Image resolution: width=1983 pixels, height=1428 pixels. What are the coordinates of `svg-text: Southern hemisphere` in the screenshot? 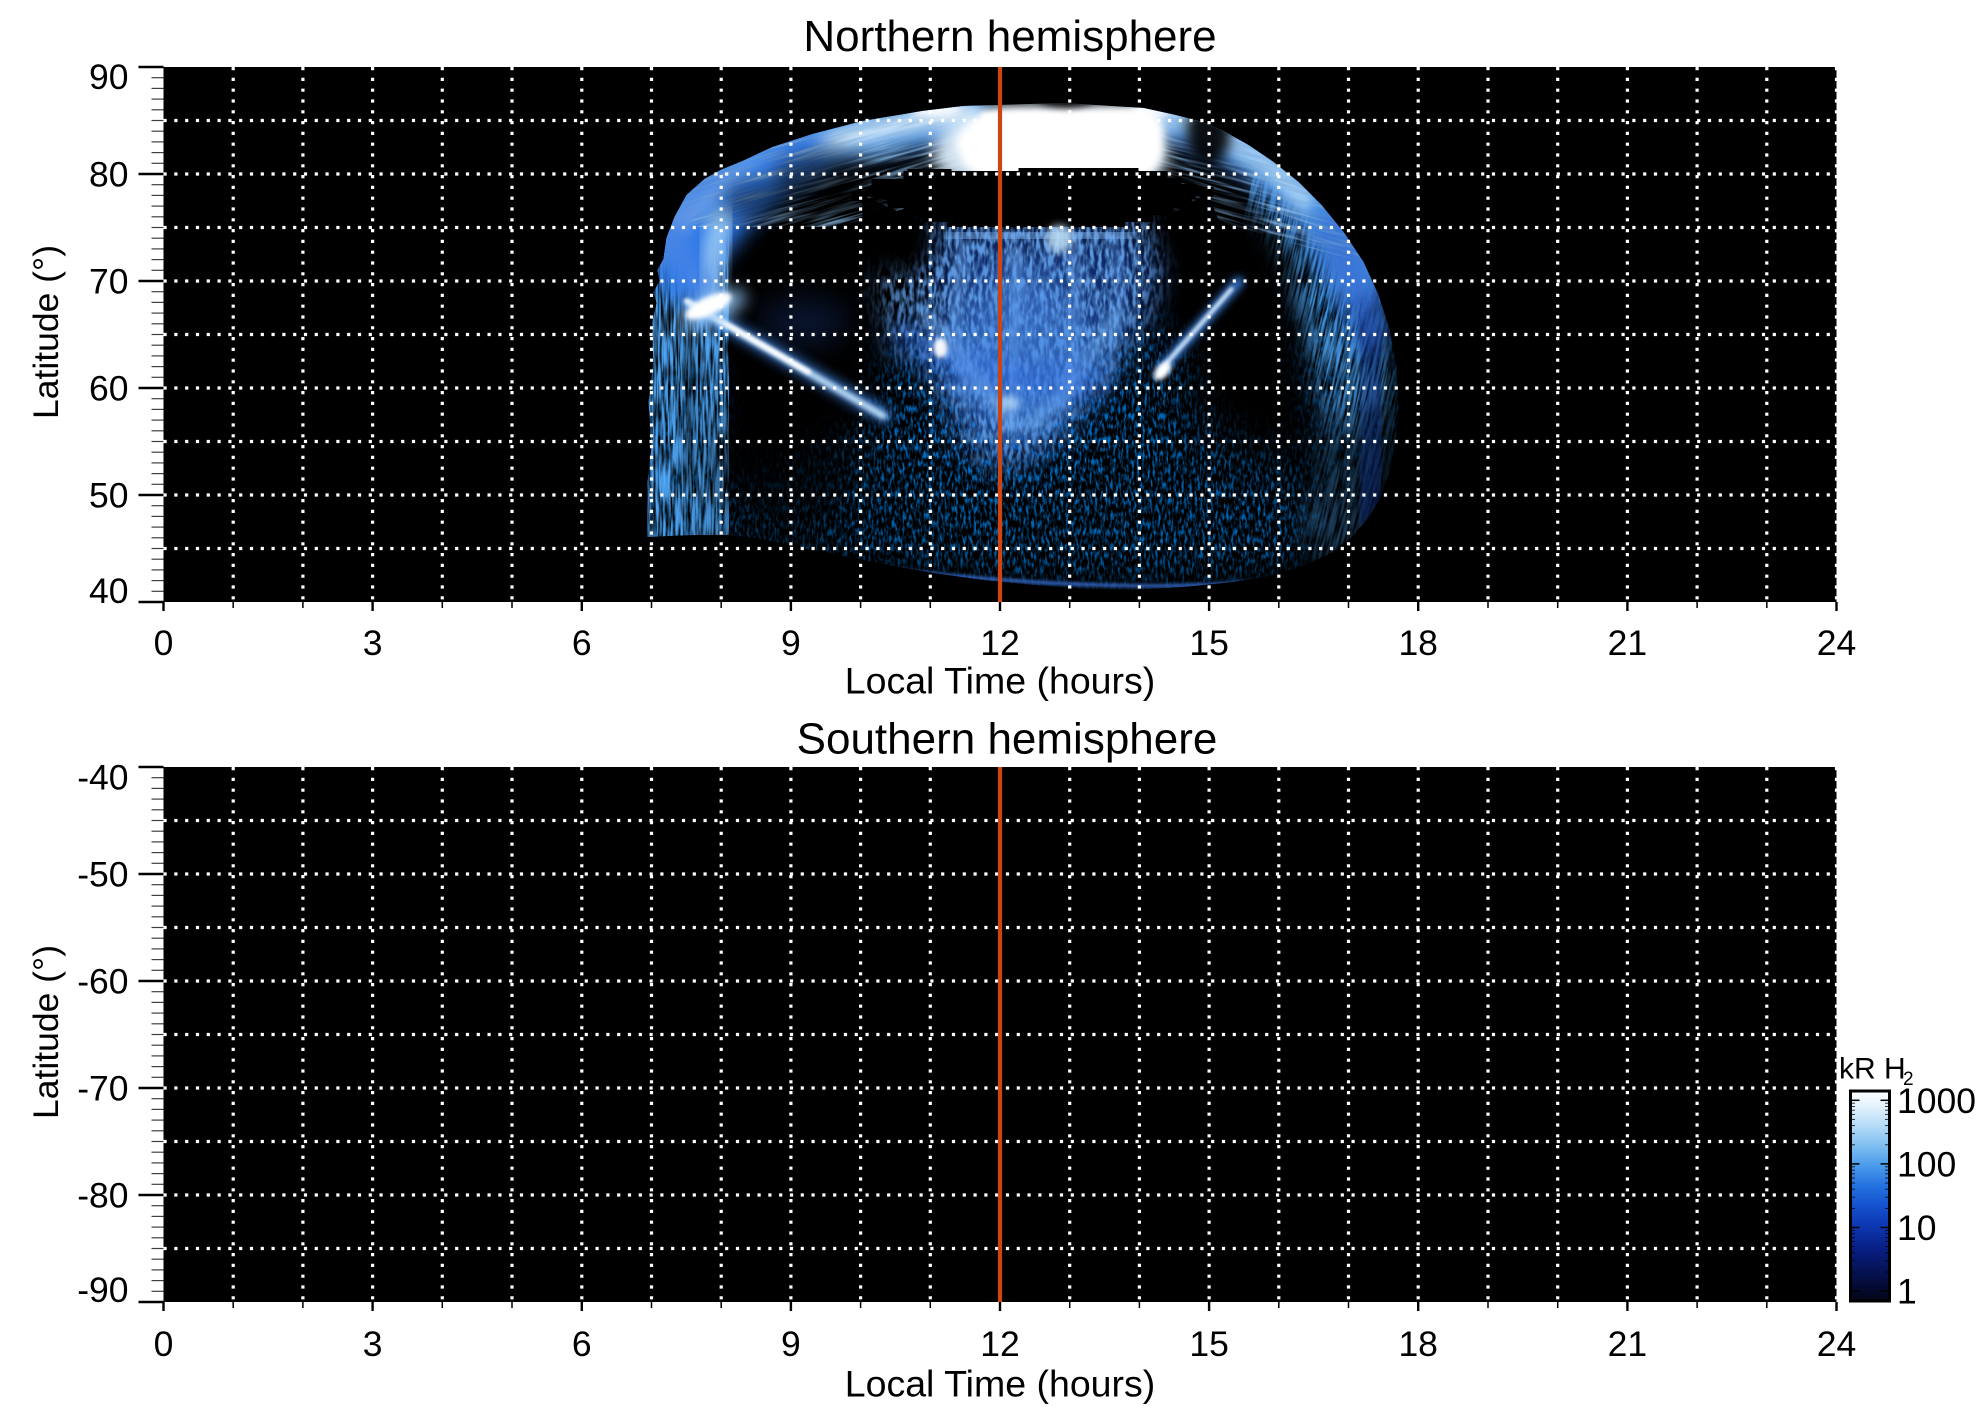 It's located at (1007, 739).